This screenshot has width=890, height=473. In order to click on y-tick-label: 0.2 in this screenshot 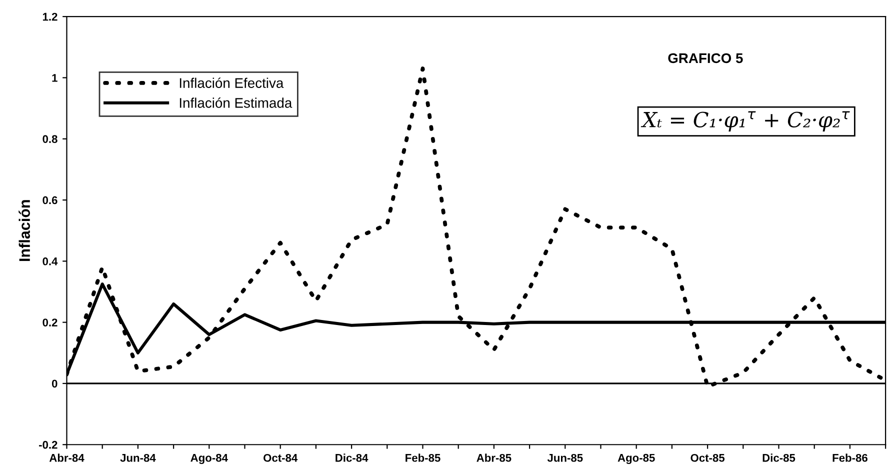, I will do `click(50, 322)`.